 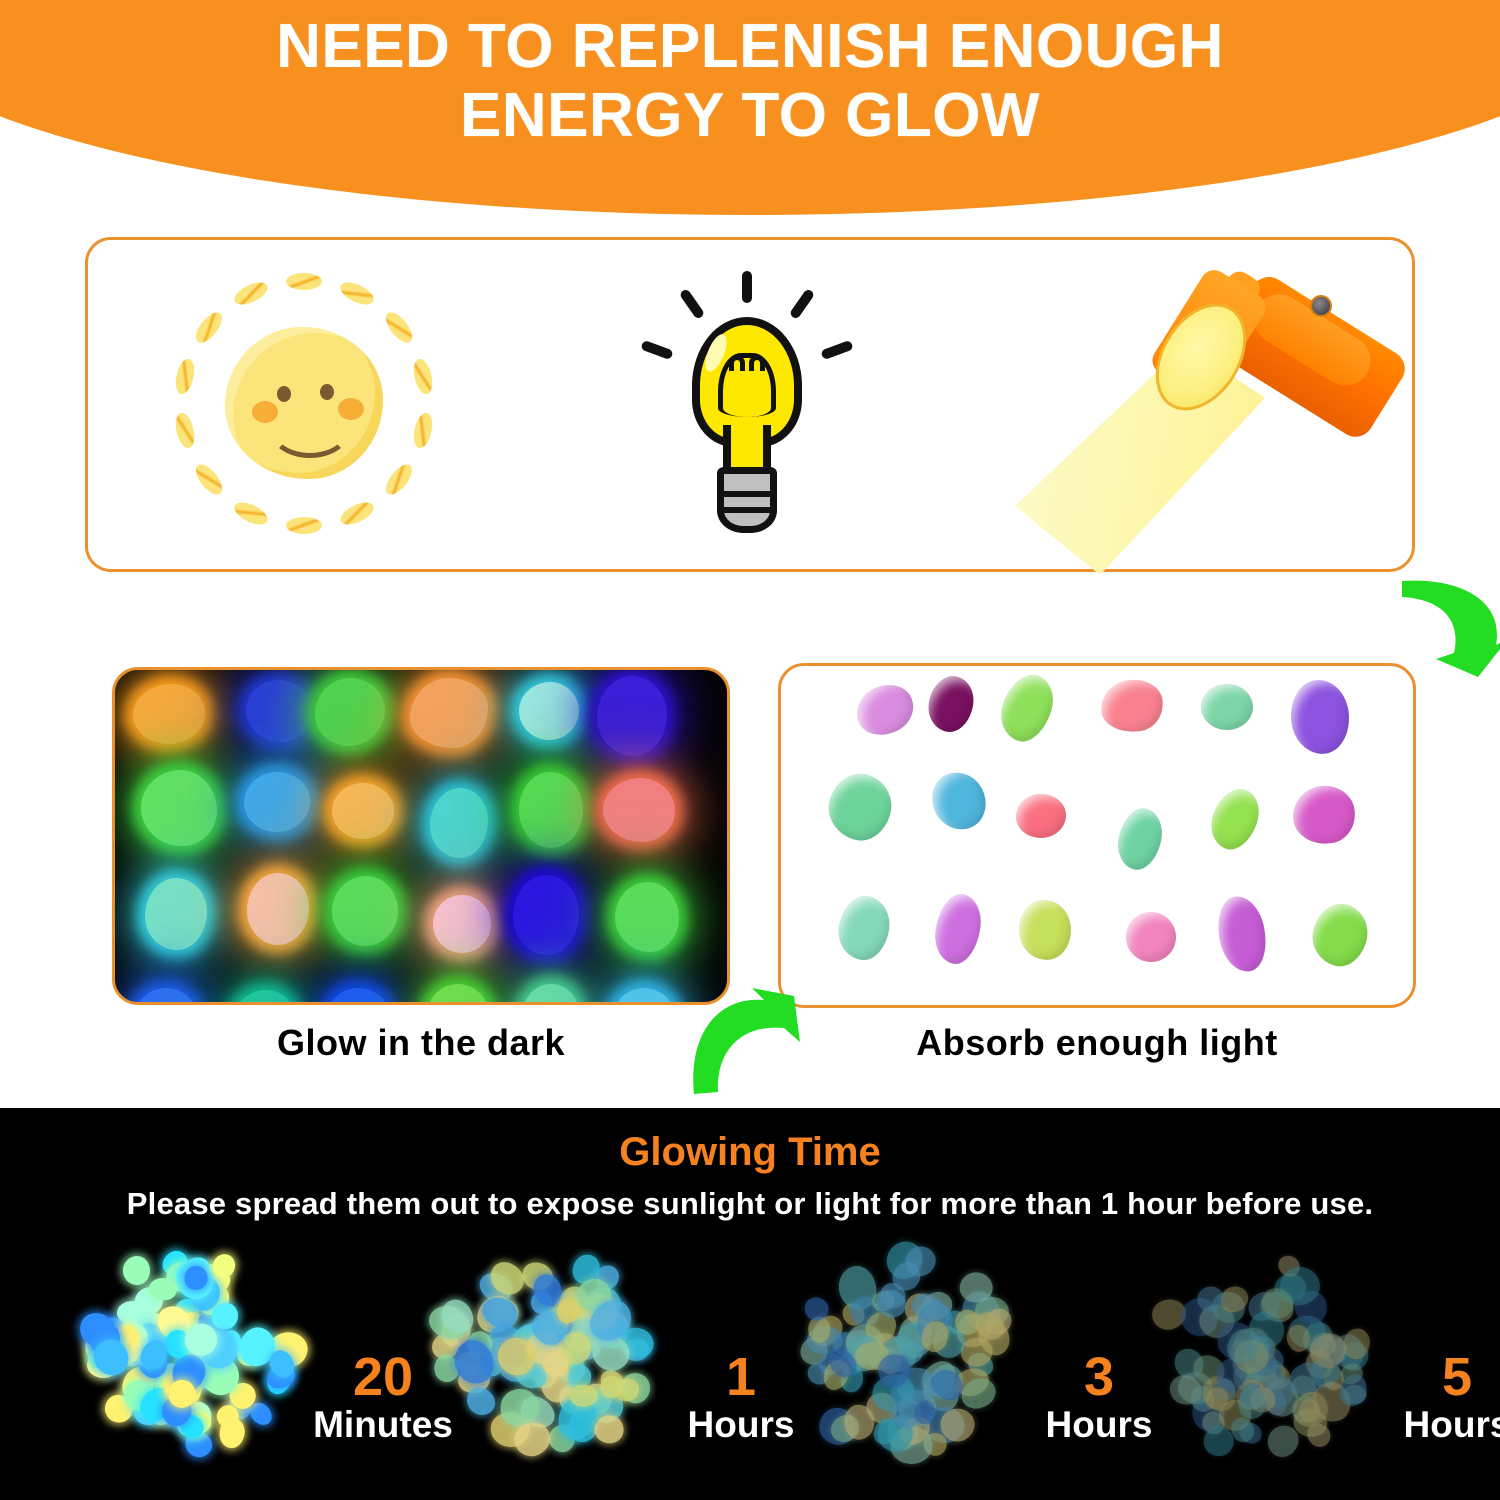 What do you see at coordinates (1211, 415) in the screenshot?
I see `flashlight-icon` at bounding box center [1211, 415].